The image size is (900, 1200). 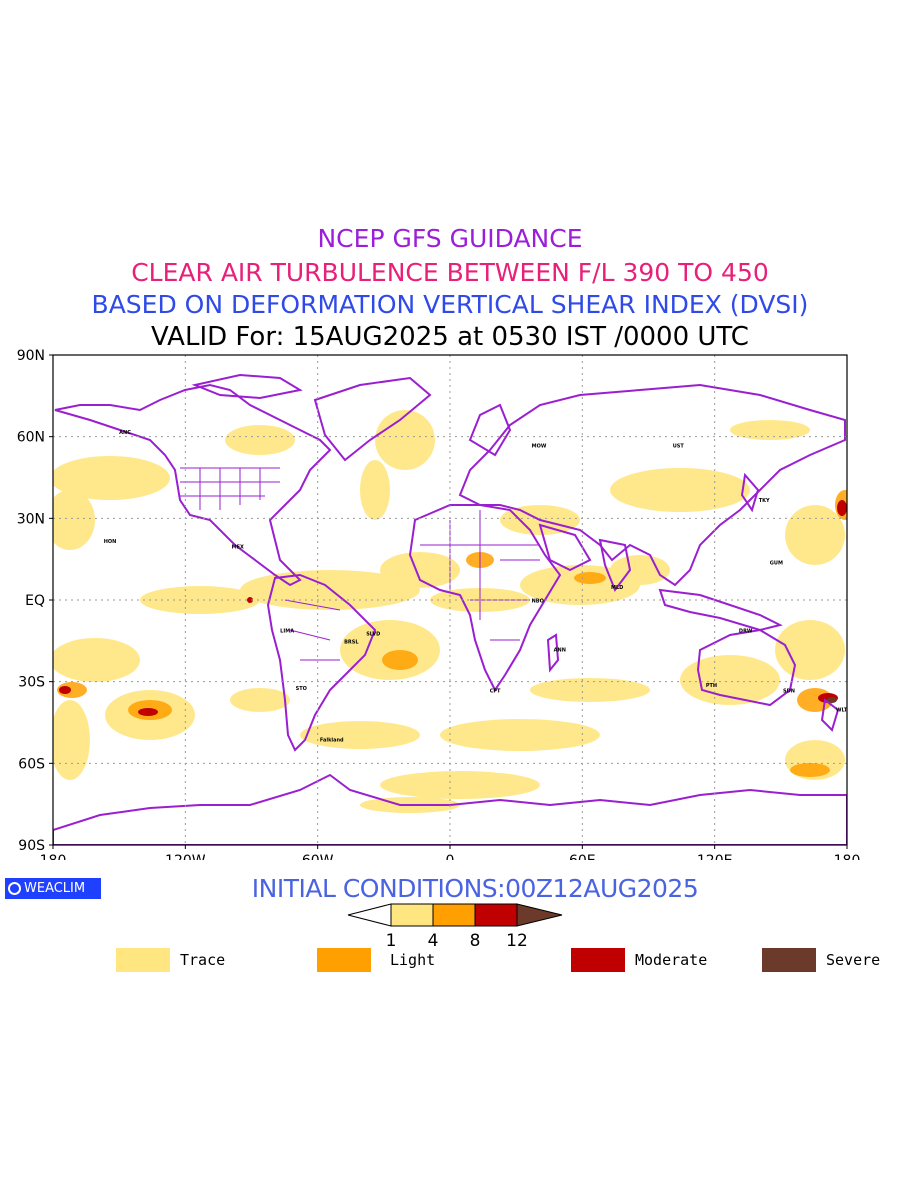 I want to click on lon-tick-label: 60E, so click(x=582, y=856).